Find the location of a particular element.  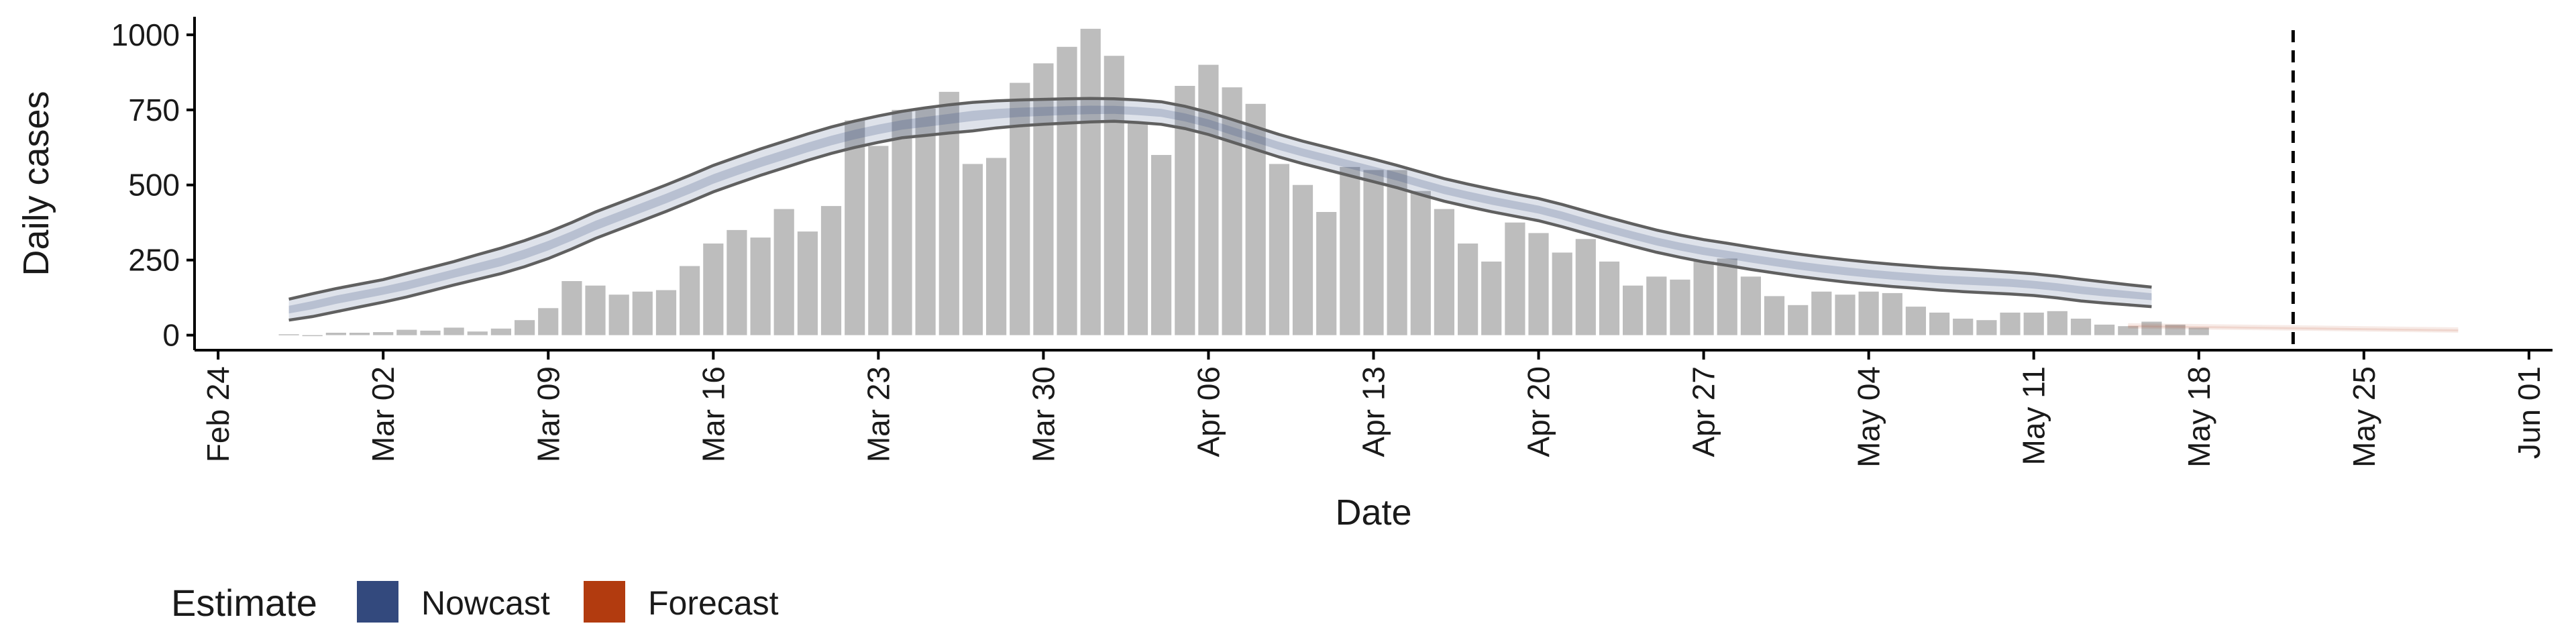

x-axis-title: Date is located at coordinates (1373, 512).